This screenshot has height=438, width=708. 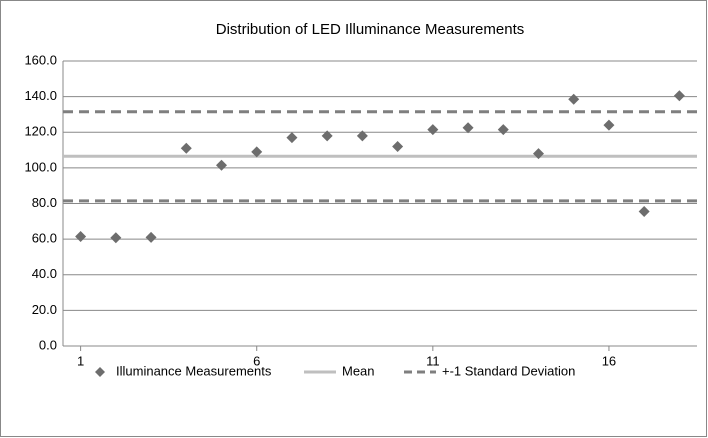 What do you see at coordinates (80, 360) in the screenshot?
I see `x-tick-label: 1` at bounding box center [80, 360].